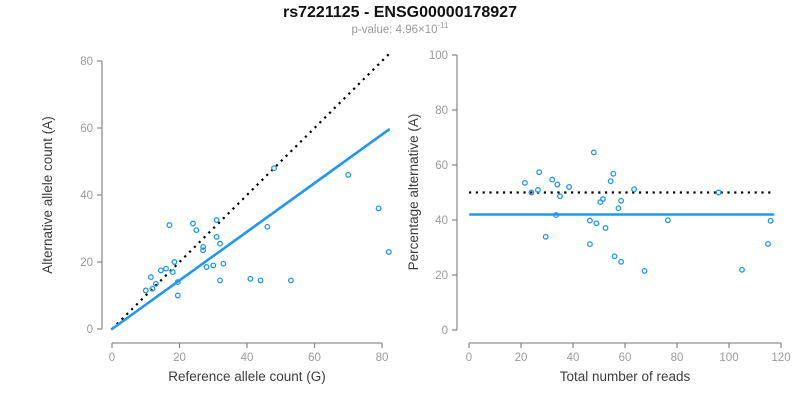 This screenshot has width=800, height=400. I want to click on x-tick-label: 120, so click(780, 358).